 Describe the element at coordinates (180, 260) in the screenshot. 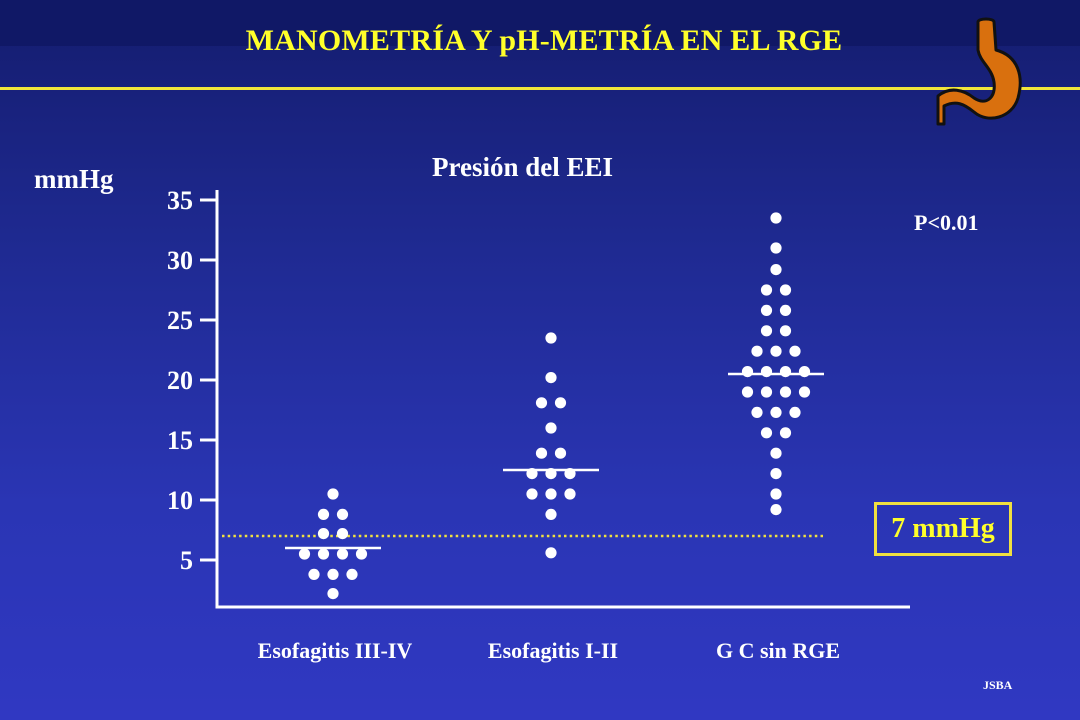

I see `y-tick-label-30: 30` at that location.